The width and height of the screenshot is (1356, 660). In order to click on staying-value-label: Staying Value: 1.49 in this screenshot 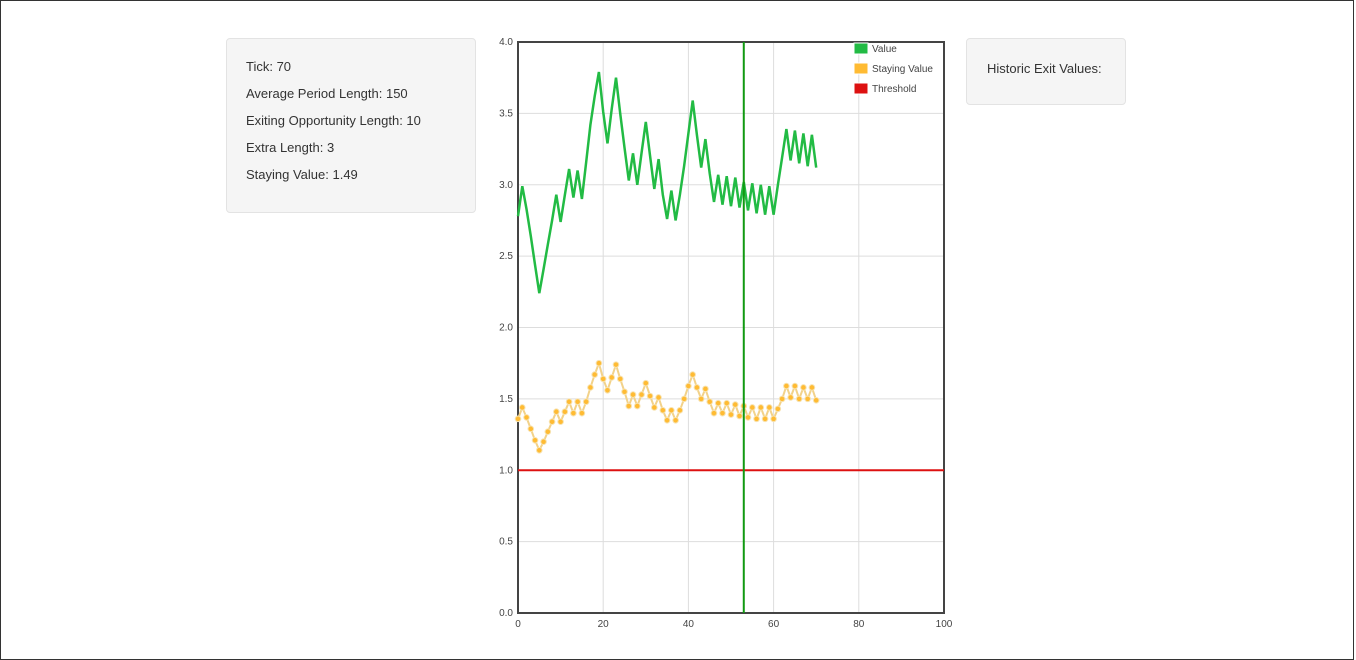, I will do `click(302, 174)`.